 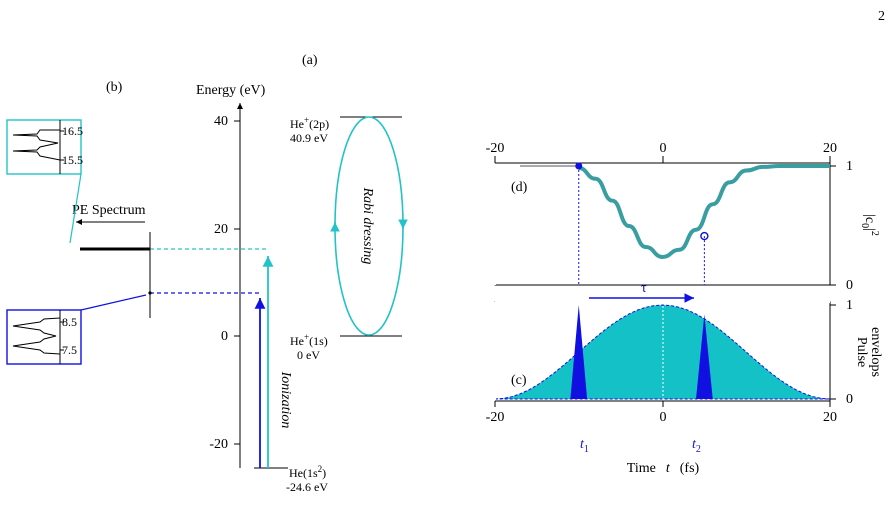 I want to click on inset-top-connector, so click(x=75, y=208).